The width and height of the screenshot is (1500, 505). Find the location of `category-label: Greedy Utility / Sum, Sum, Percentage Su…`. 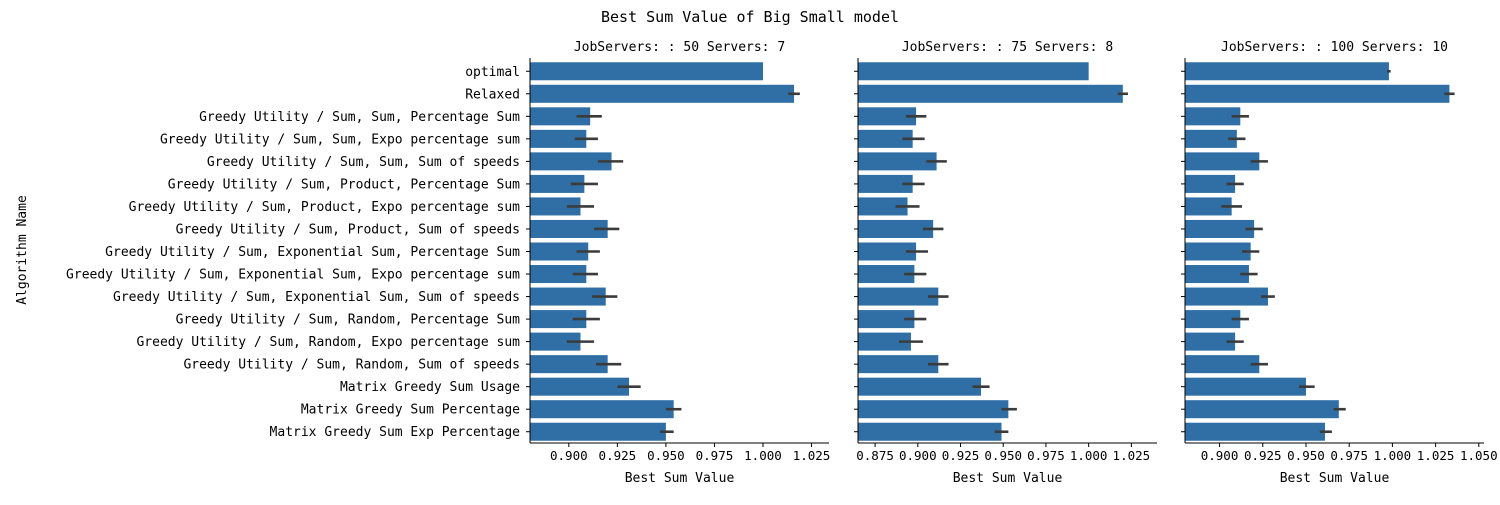

category-label: Greedy Utility / Sum, Sum, Percentage Su… is located at coordinates (359, 117).